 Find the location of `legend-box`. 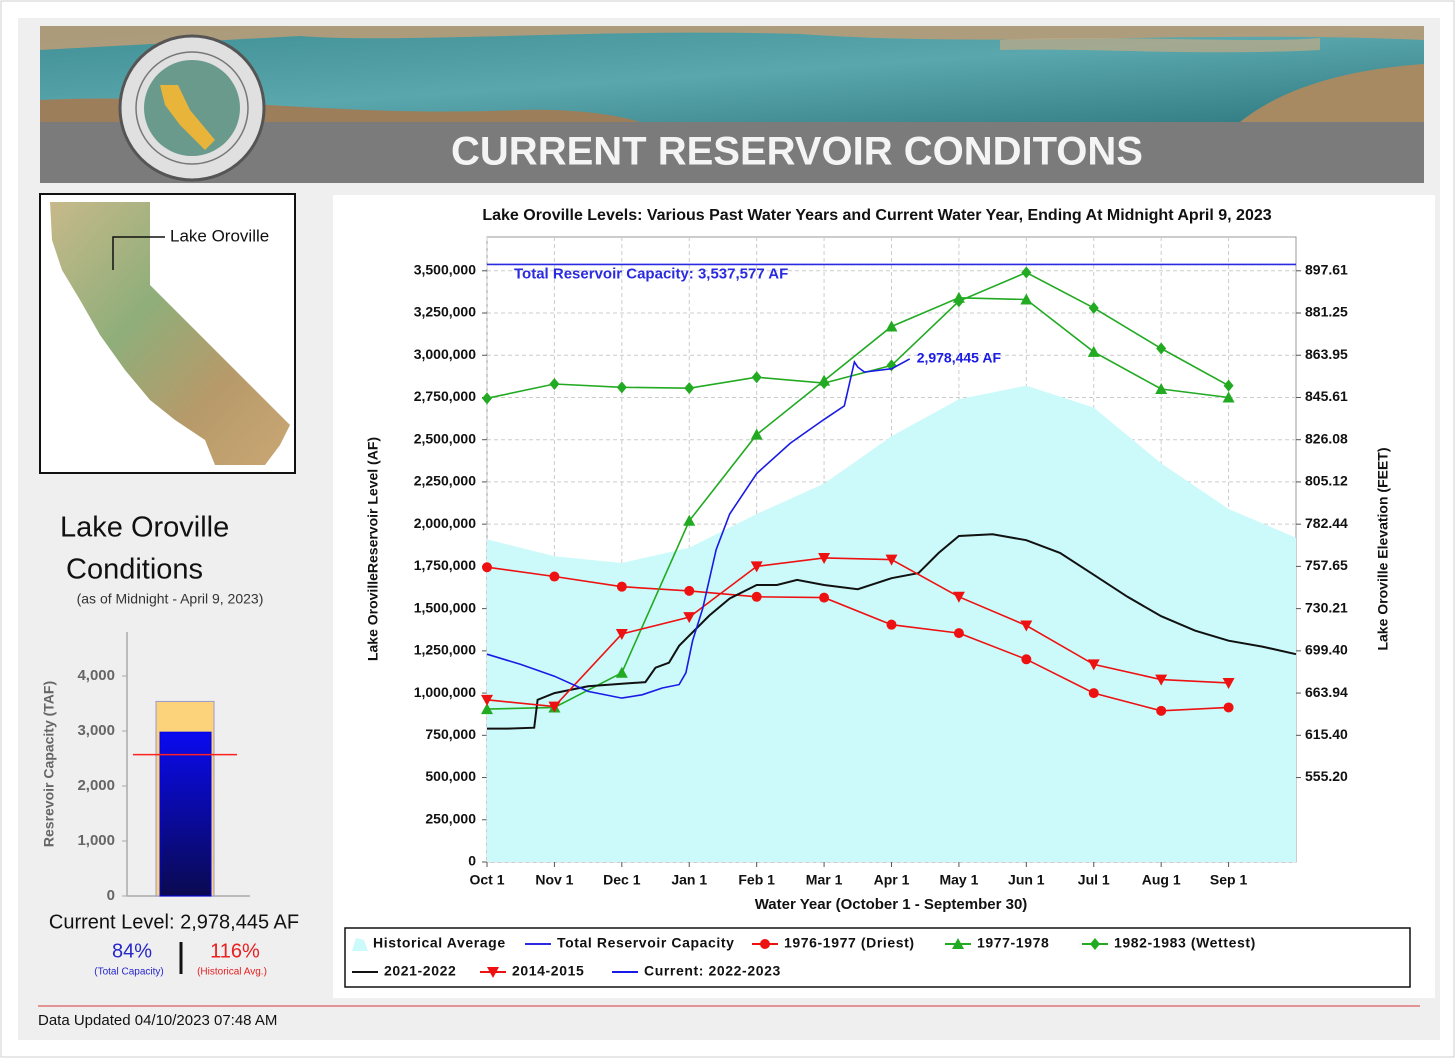

legend-box is located at coordinates (877, 957).